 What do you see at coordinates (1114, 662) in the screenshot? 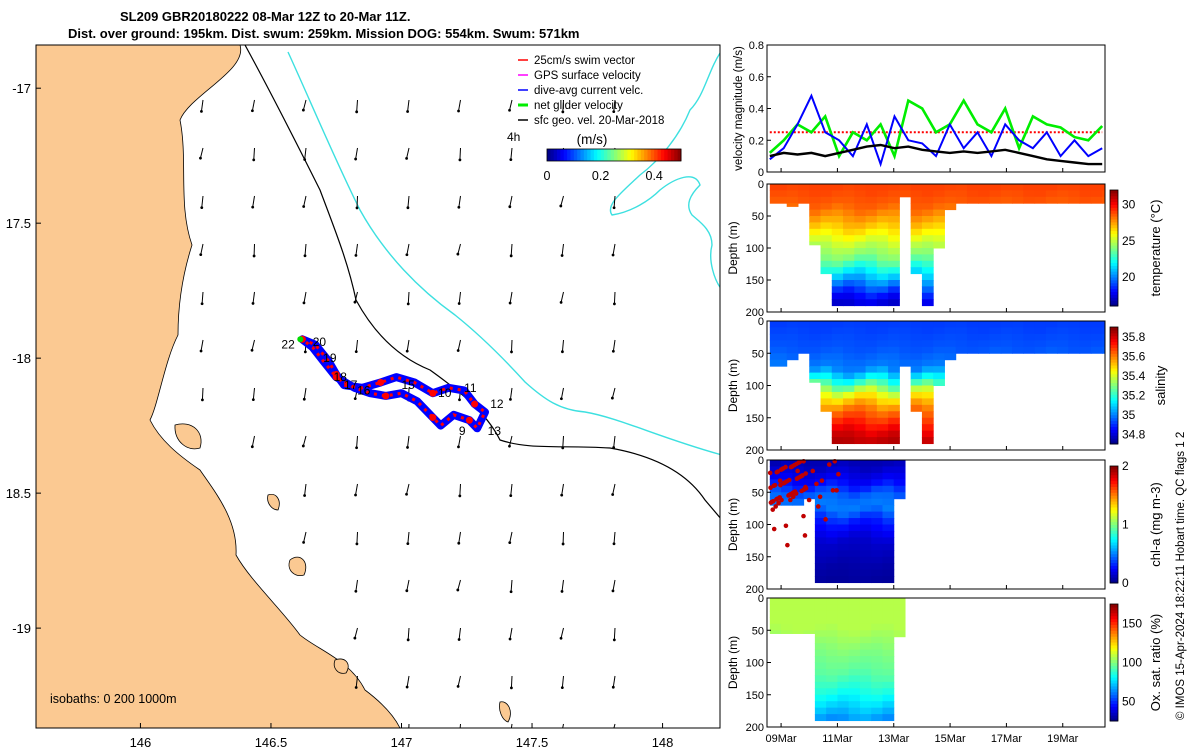
I see `oxygen-colorbar-frame` at bounding box center [1114, 662].